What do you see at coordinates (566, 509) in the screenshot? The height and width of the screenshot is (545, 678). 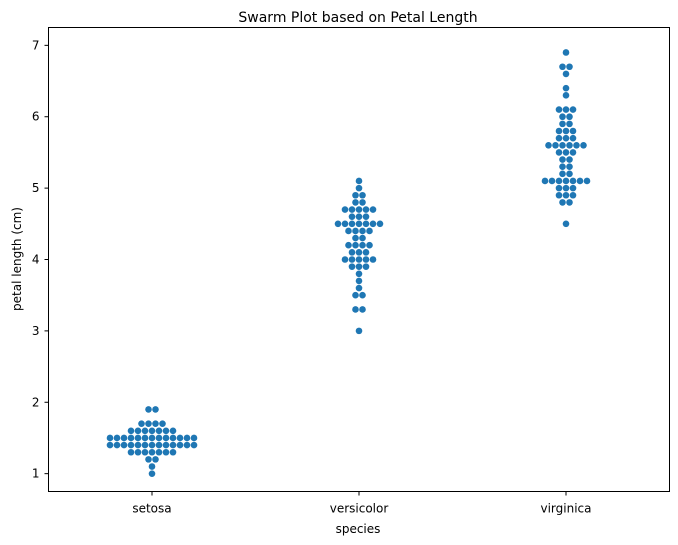 I see `x-tick-label: virginica` at bounding box center [566, 509].